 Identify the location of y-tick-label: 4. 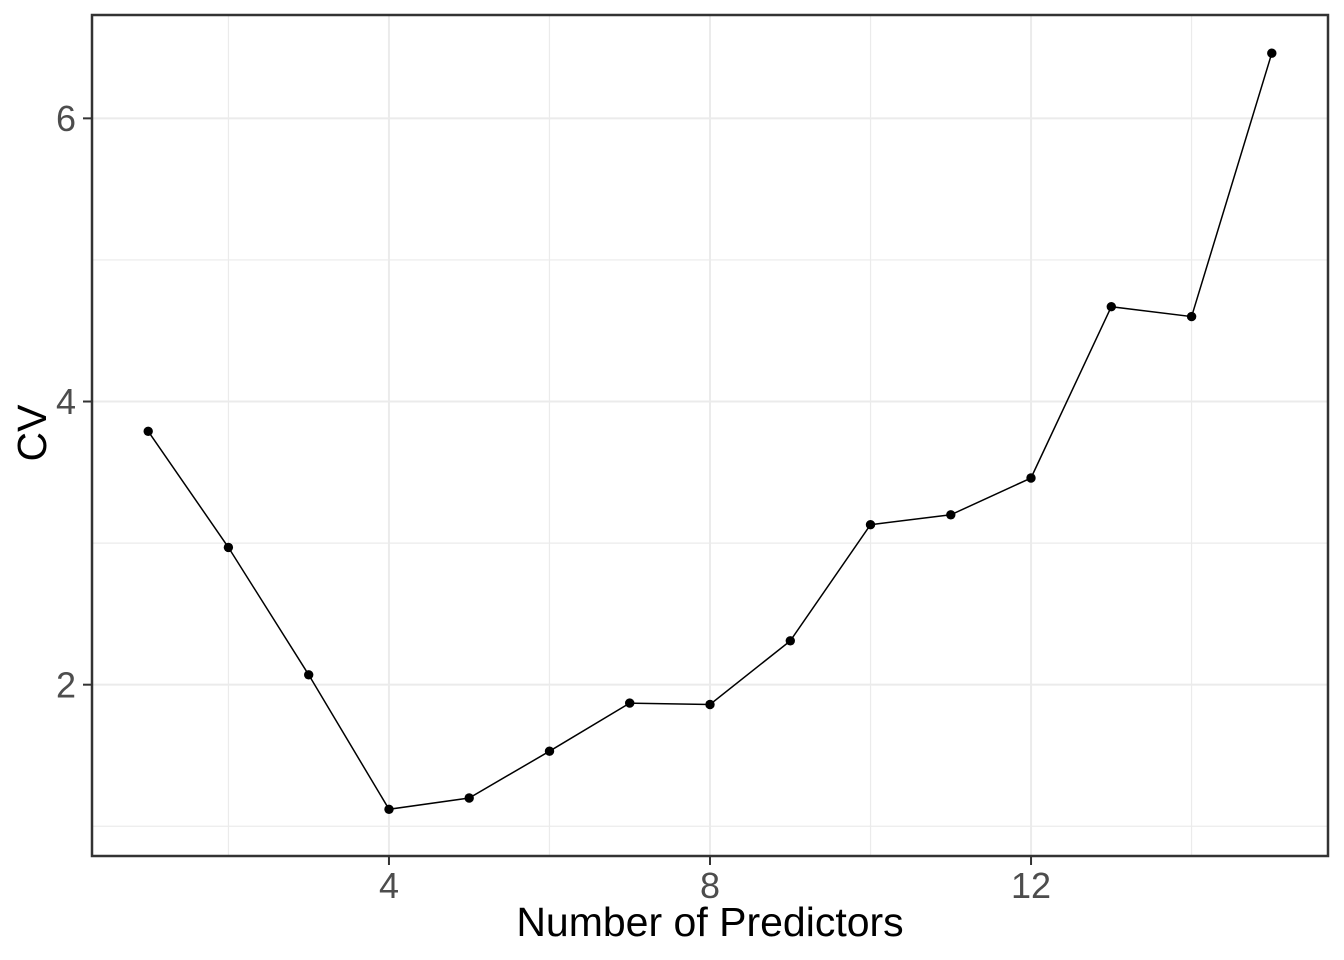
(66, 401).